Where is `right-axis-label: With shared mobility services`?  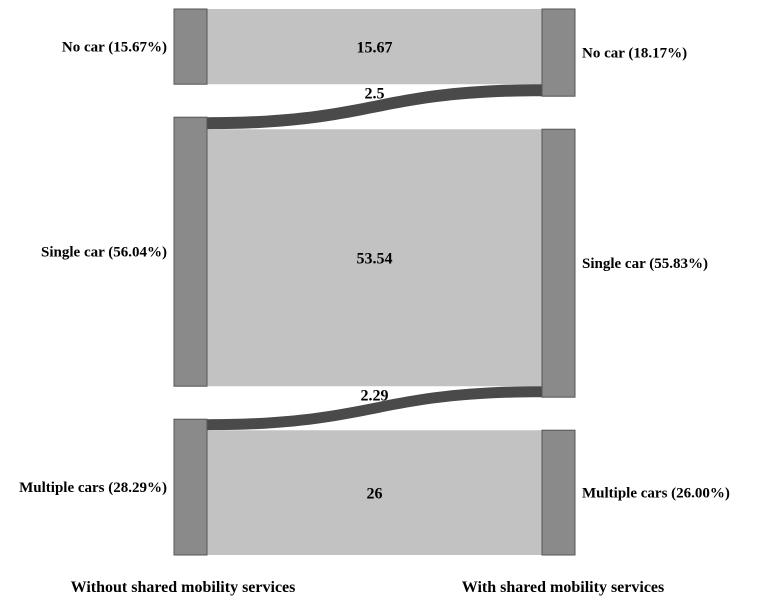
right-axis-label: With shared mobility services is located at coordinates (563, 587).